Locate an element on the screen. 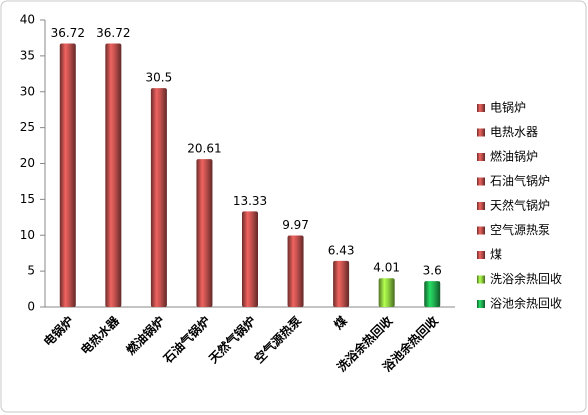  value-label: 9.97 is located at coordinates (295, 225).